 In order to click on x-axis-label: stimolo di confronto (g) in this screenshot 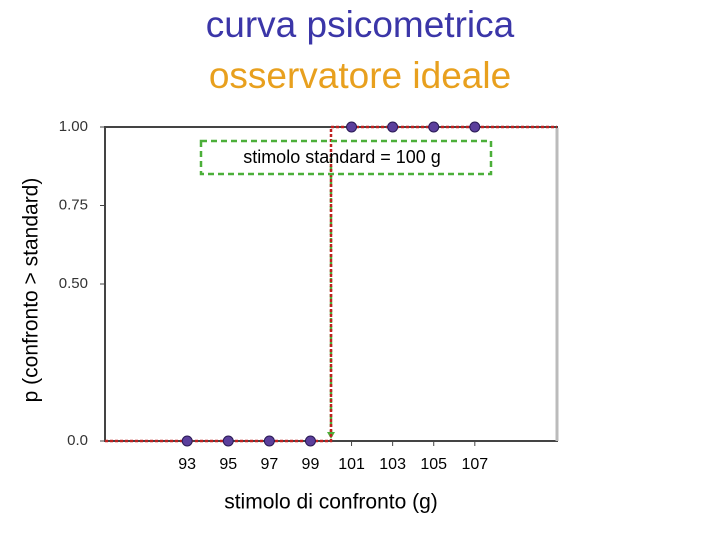, I will do `click(331, 502)`.